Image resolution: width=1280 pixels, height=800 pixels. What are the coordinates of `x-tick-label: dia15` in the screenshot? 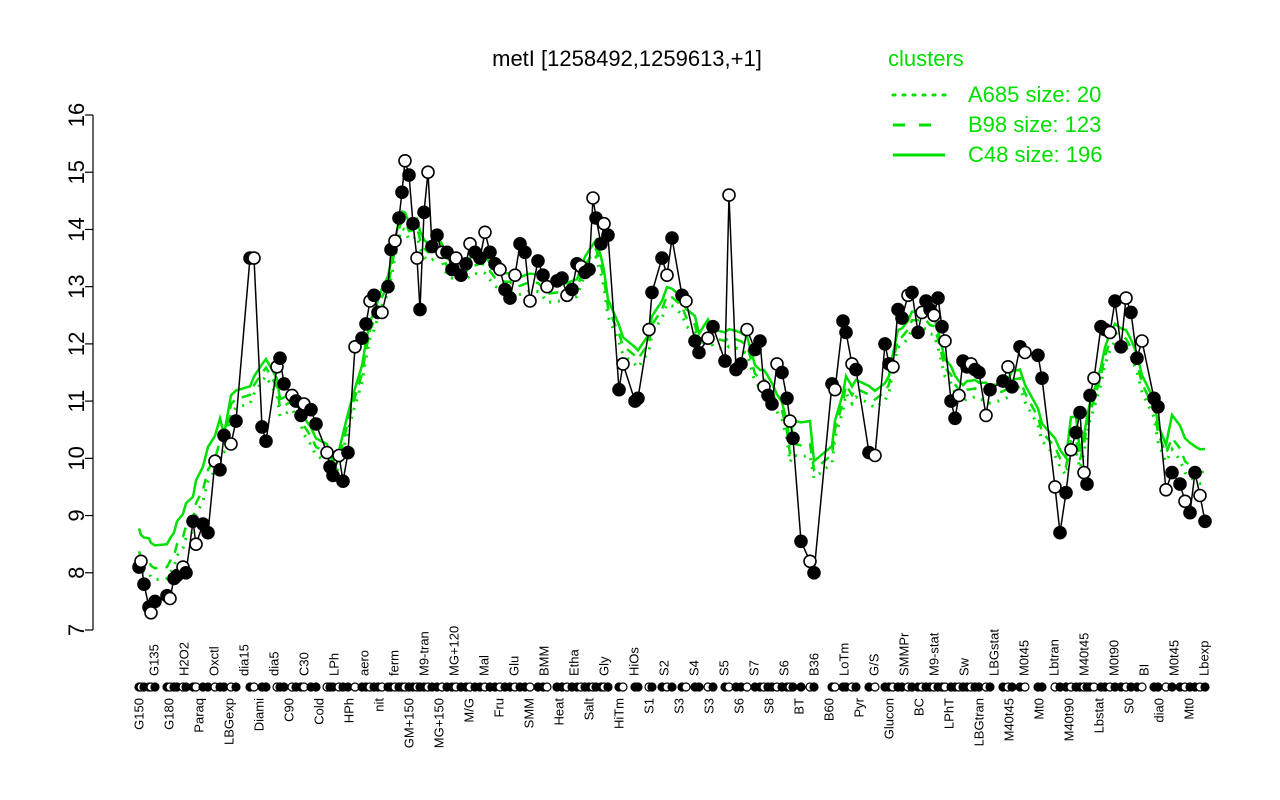 It's located at (243, 660).